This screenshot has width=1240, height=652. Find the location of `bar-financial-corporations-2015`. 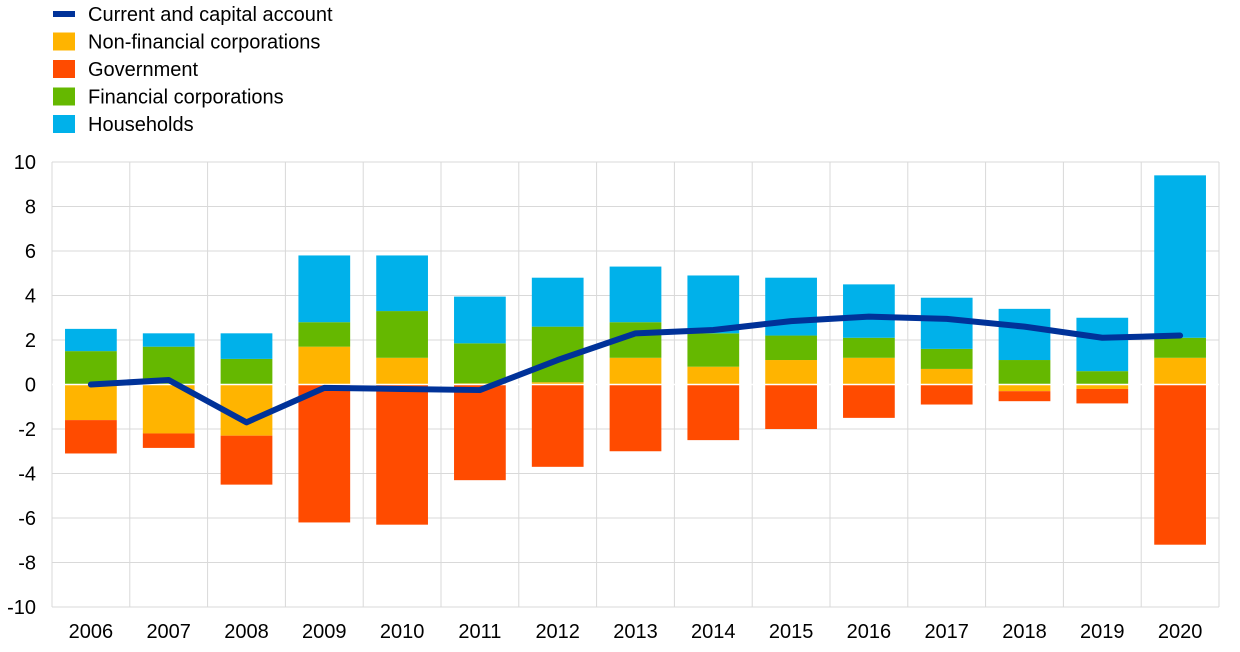

bar-financial-corporations-2015 is located at coordinates (791, 348).